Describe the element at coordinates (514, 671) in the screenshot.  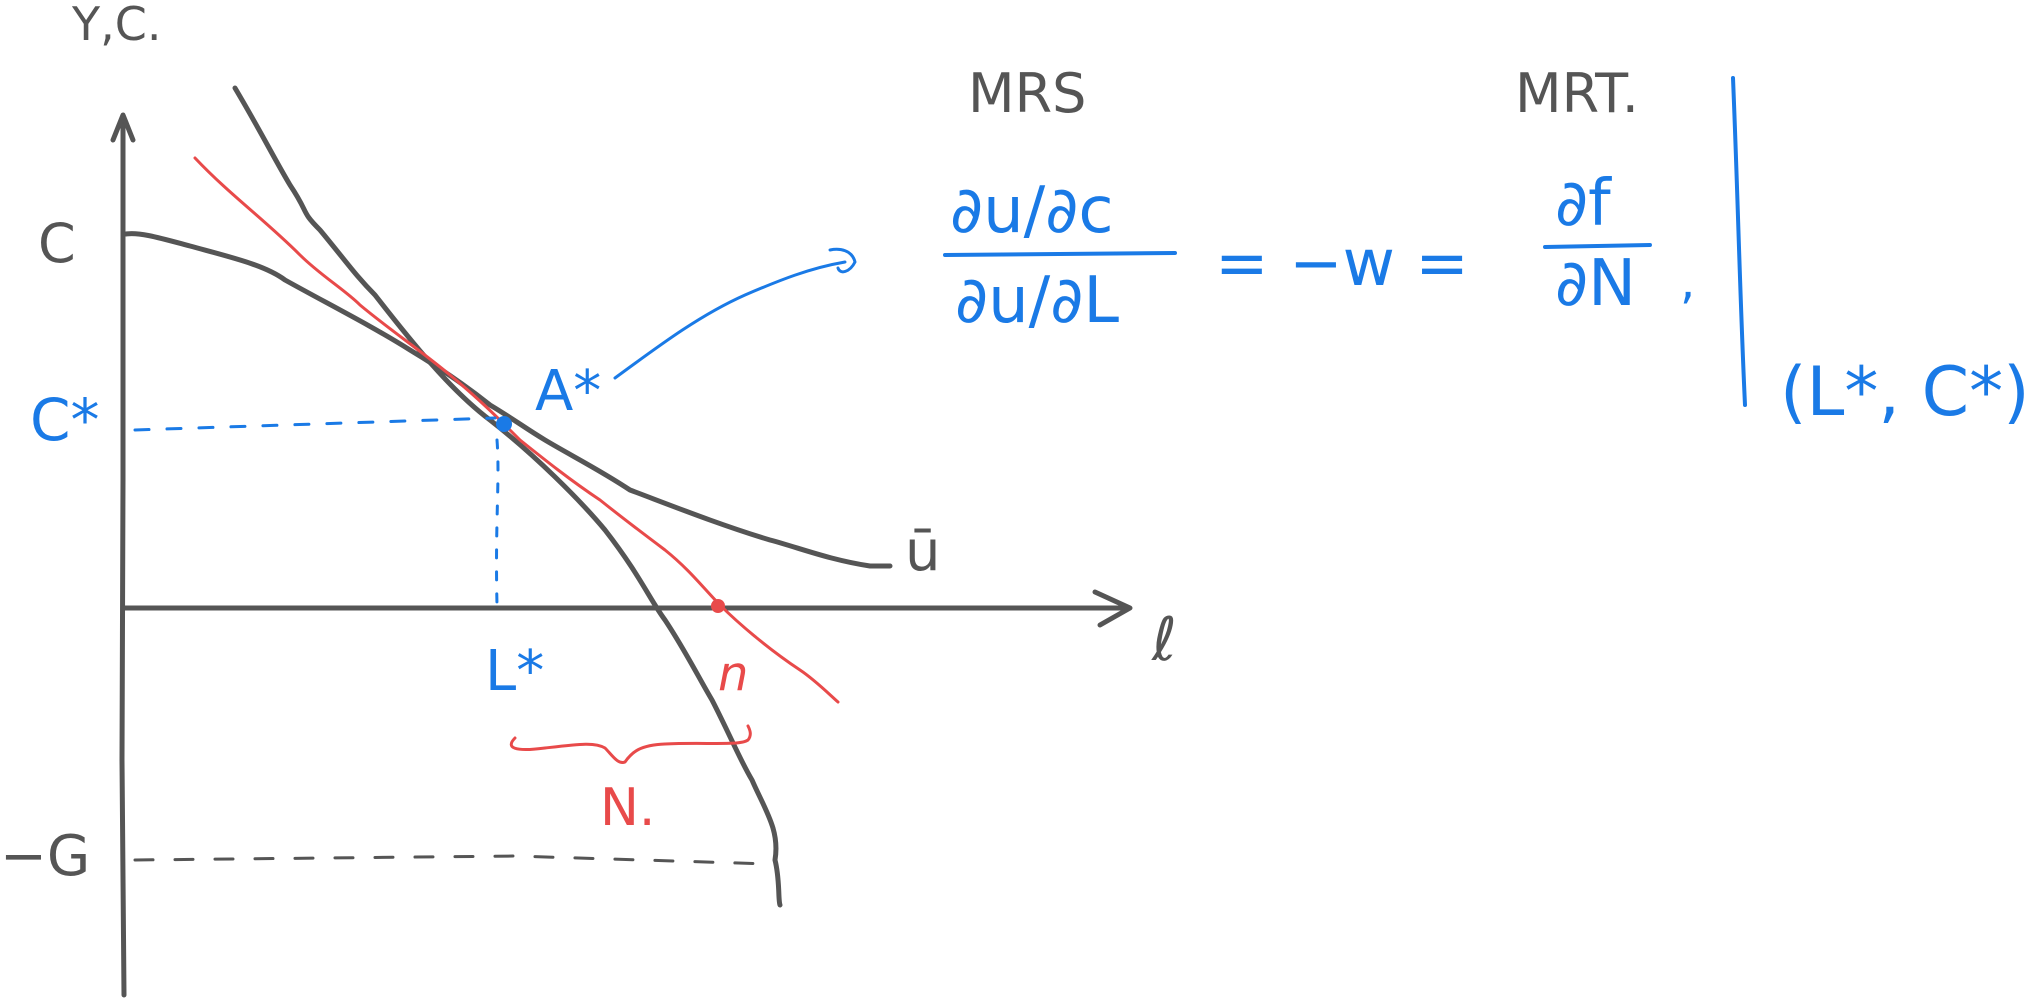
I see `tick-label-l-star: L*` at that location.